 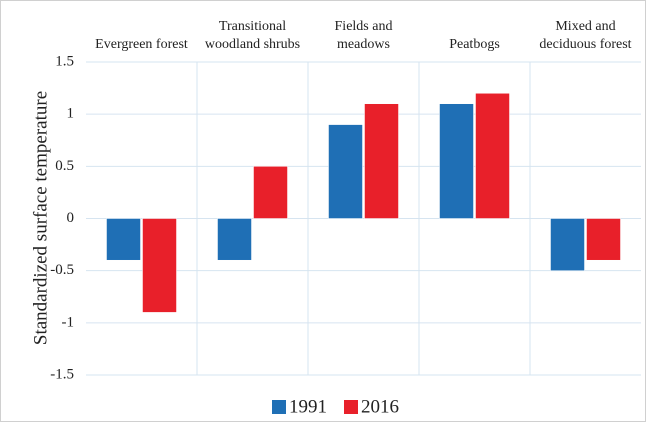 I want to click on y-tick-label: 0.5, so click(x=64, y=166).